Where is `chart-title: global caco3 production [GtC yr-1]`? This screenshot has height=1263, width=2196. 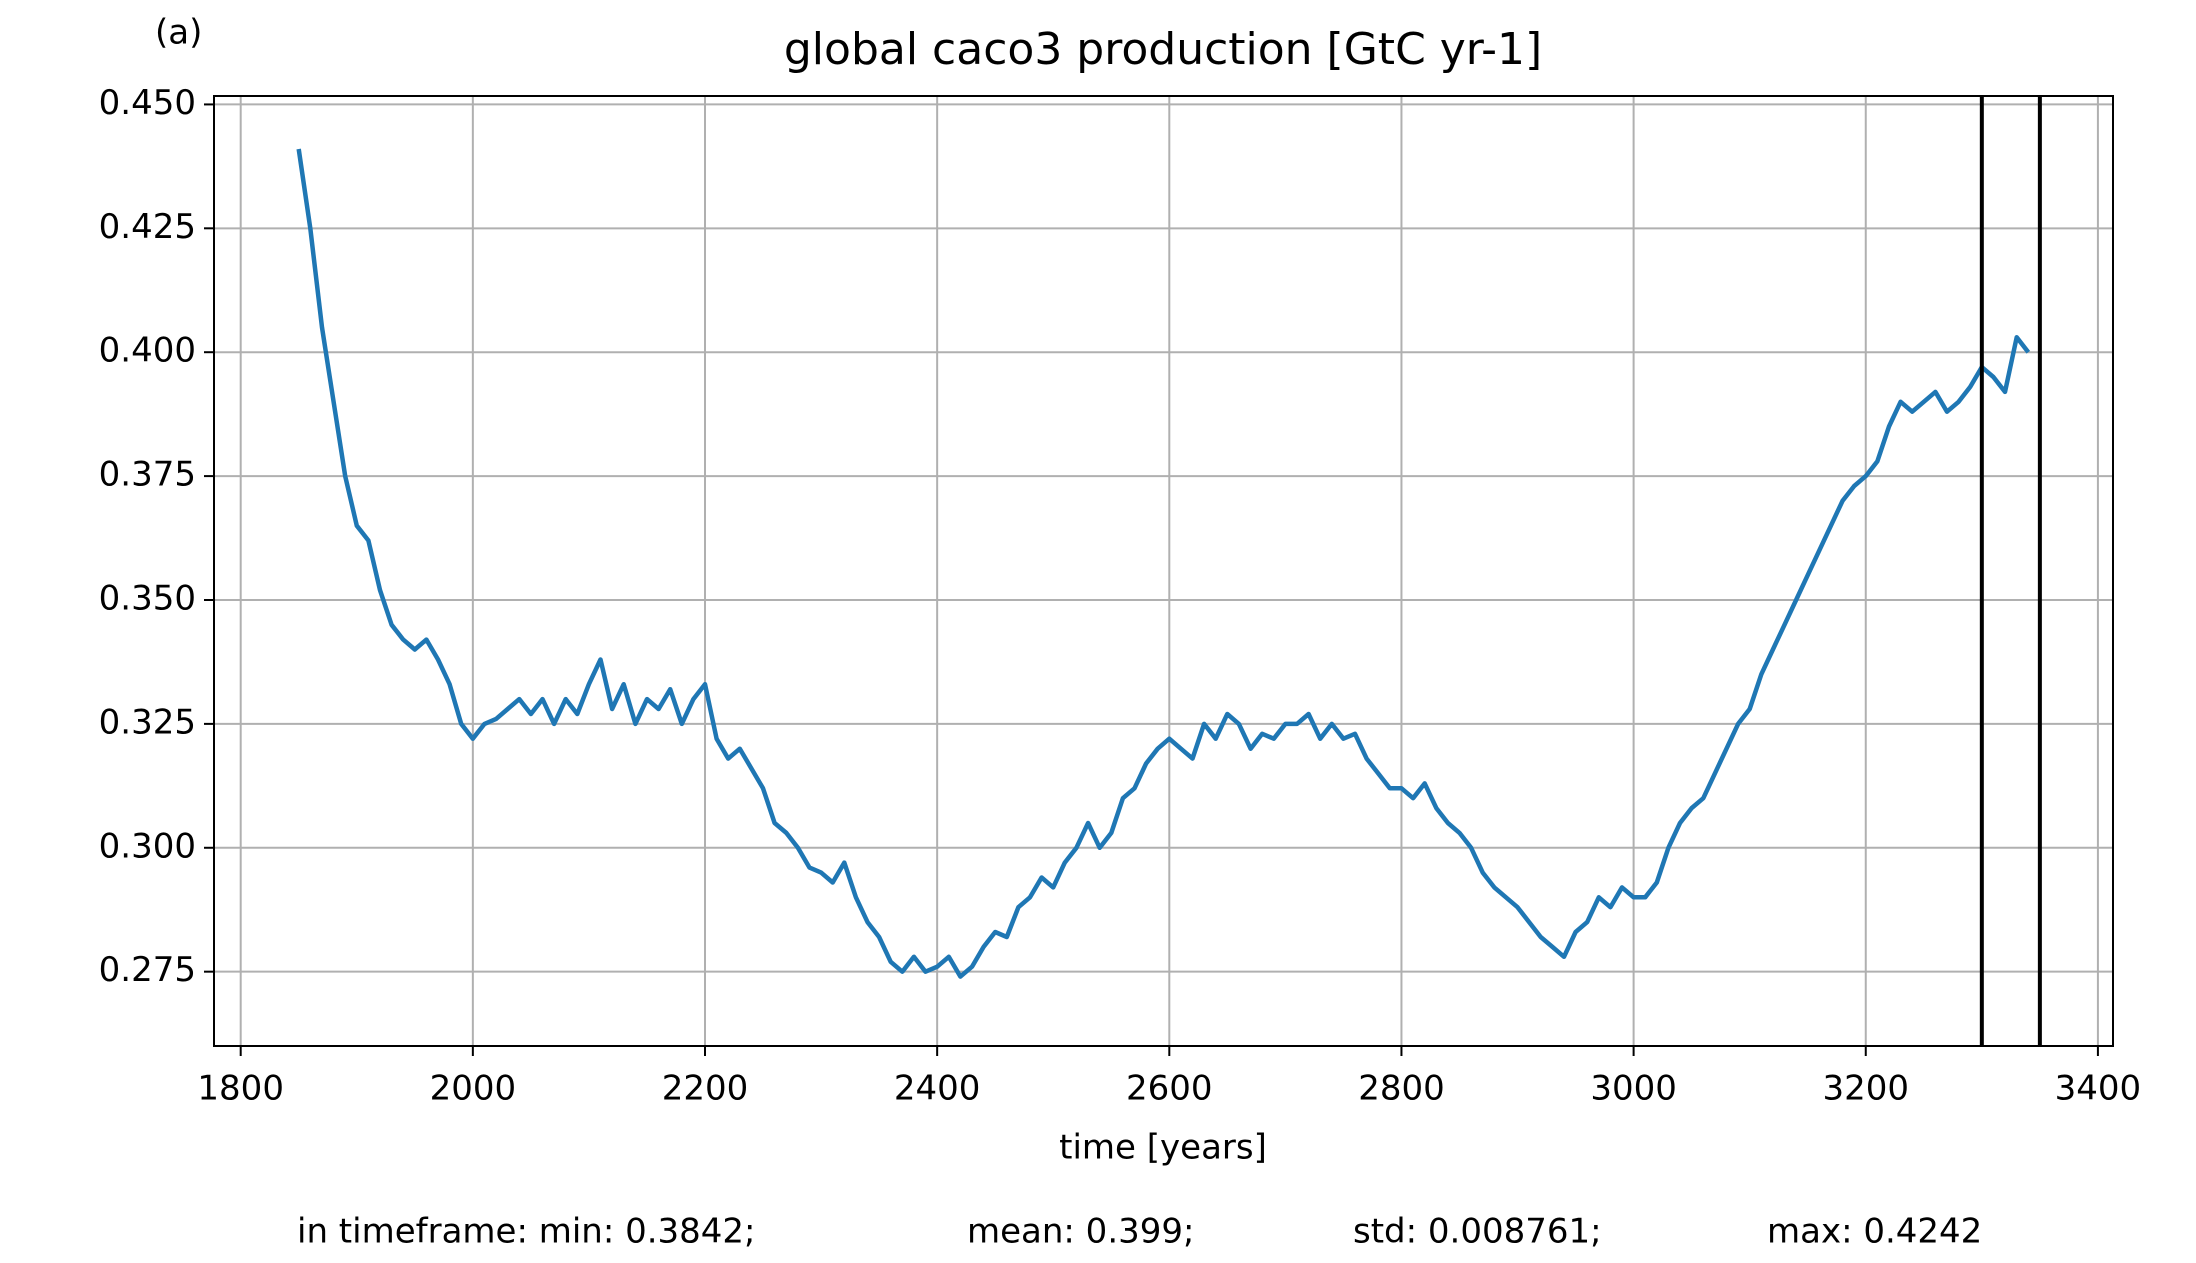 chart-title: global caco3 production [GtC yr-1] is located at coordinates (1163, 49).